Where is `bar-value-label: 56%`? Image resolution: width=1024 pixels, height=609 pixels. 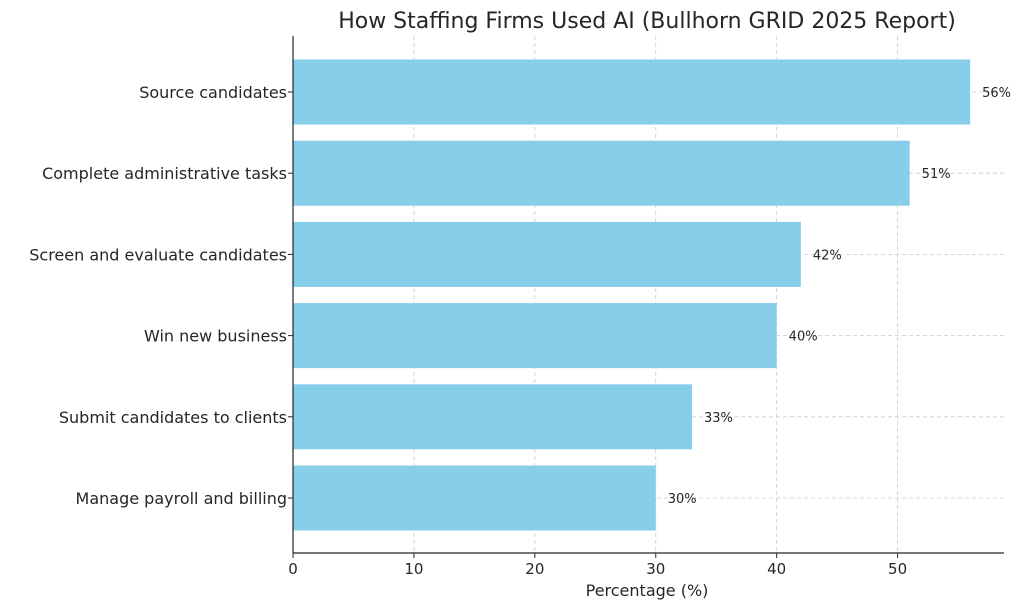
bar-value-label: 56% is located at coordinates (996, 93).